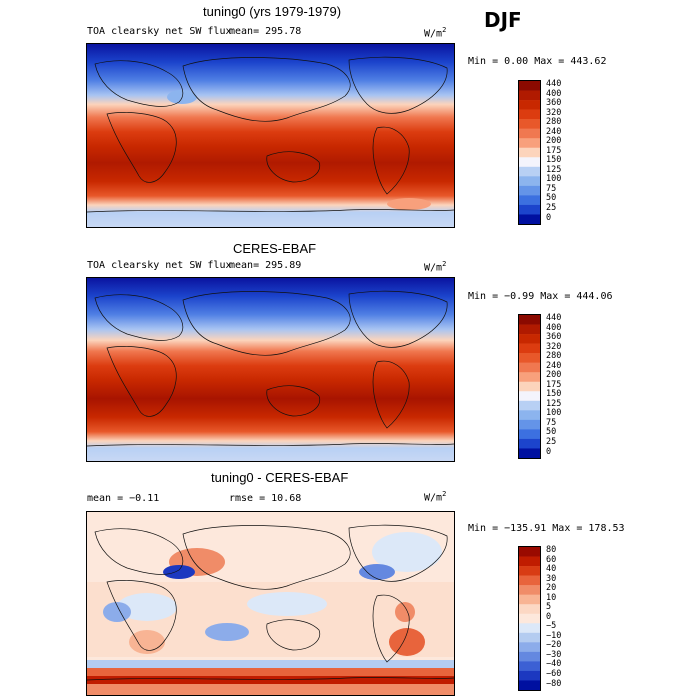 This screenshot has height=700, width=700. I want to click on colorbar-tick-label: 60, so click(551, 559).